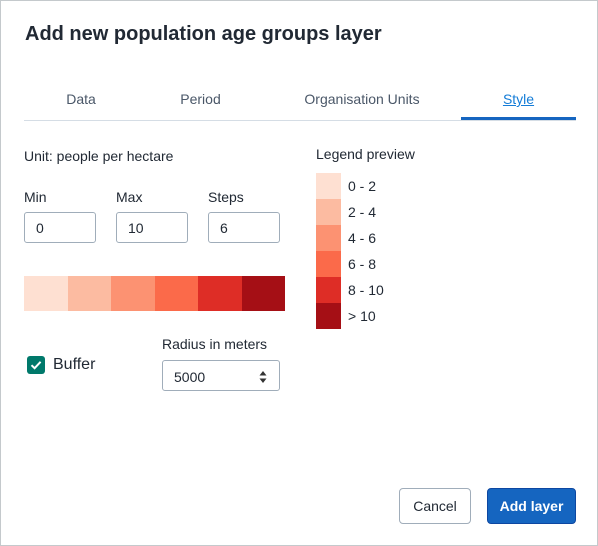  I want to click on legend-label: 8 - 10, so click(366, 290).